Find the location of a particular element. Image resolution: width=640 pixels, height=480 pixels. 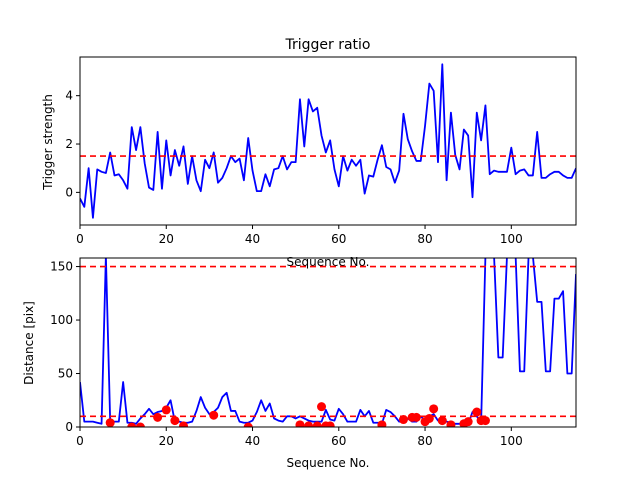

top-y-tick-label: 4 is located at coordinates (69, 96).